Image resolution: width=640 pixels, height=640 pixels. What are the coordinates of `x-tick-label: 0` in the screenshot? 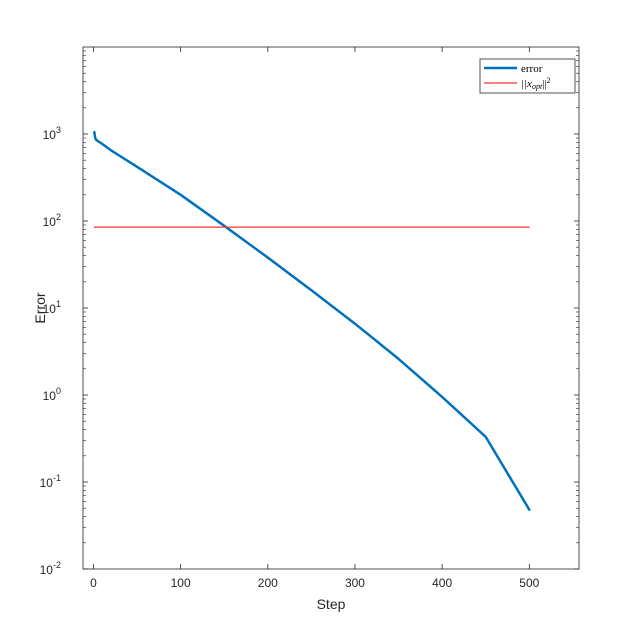 It's located at (93, 583).